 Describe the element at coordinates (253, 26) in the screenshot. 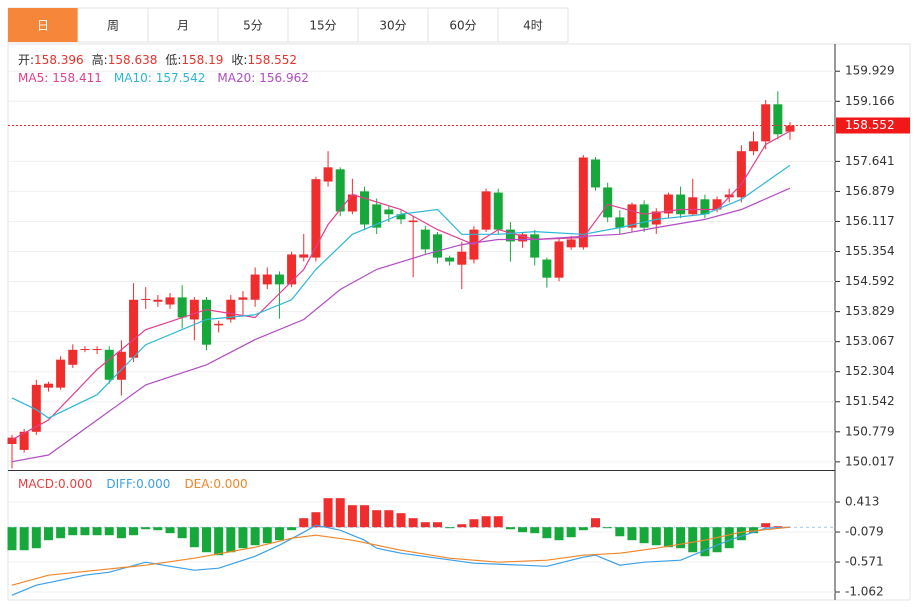

I see `tab: 5分` at that location.